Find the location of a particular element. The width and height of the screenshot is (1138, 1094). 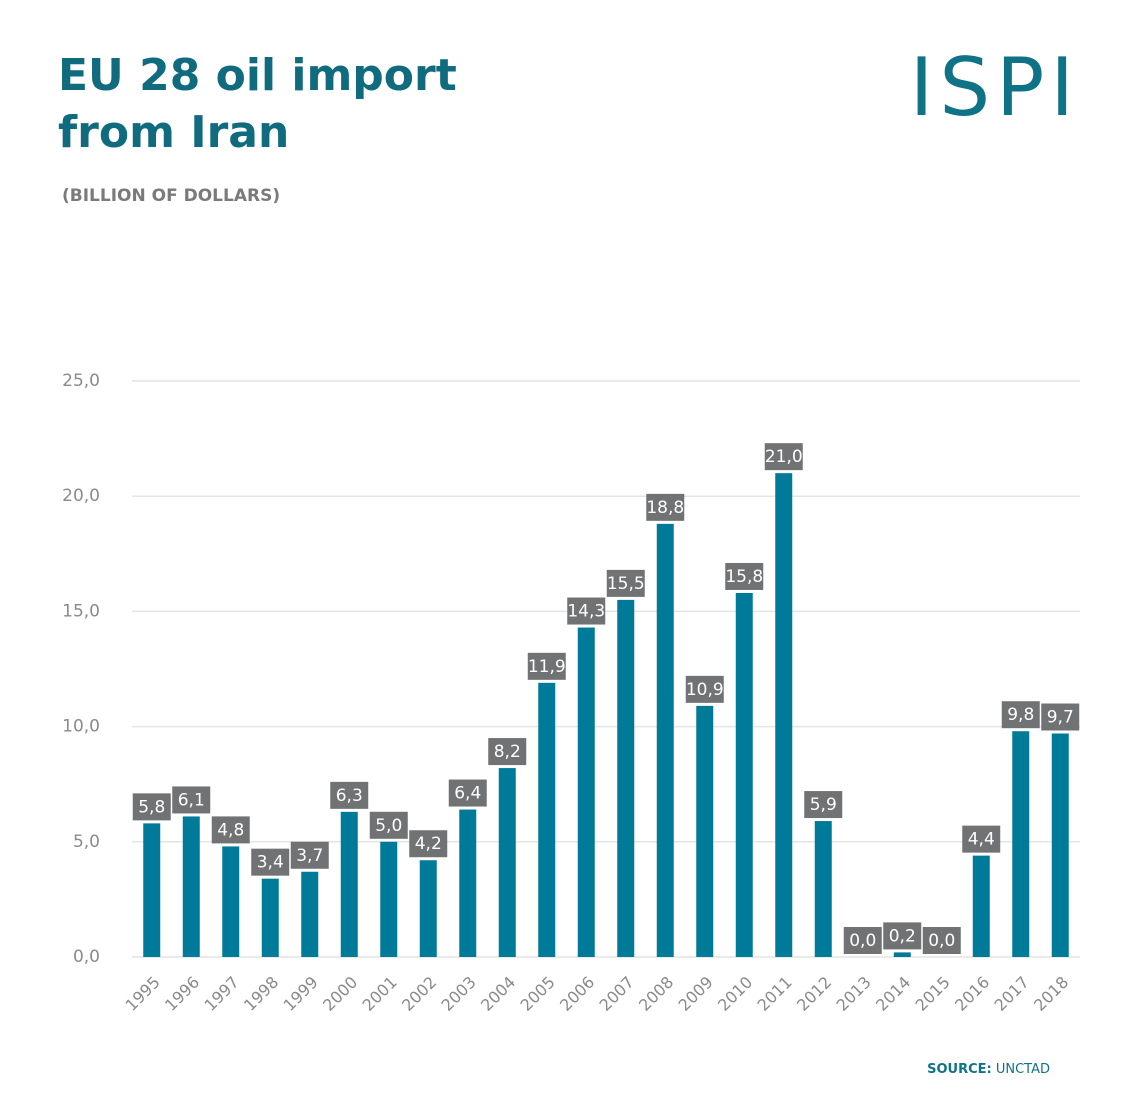

x-tick-label: 1999 is located at coordinates (301, 994).